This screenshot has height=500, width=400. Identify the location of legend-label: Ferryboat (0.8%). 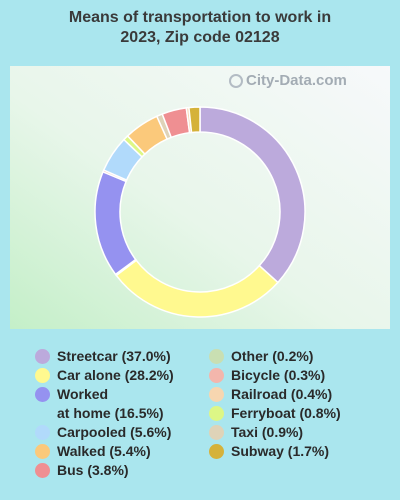
(286, 413).